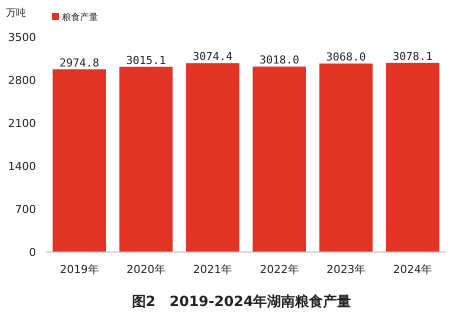 This screenshot has height=320, width=463. Describe the element at coordinates (22, 166) in the screenshot. I see `y-tick-label: 1400` at that location.